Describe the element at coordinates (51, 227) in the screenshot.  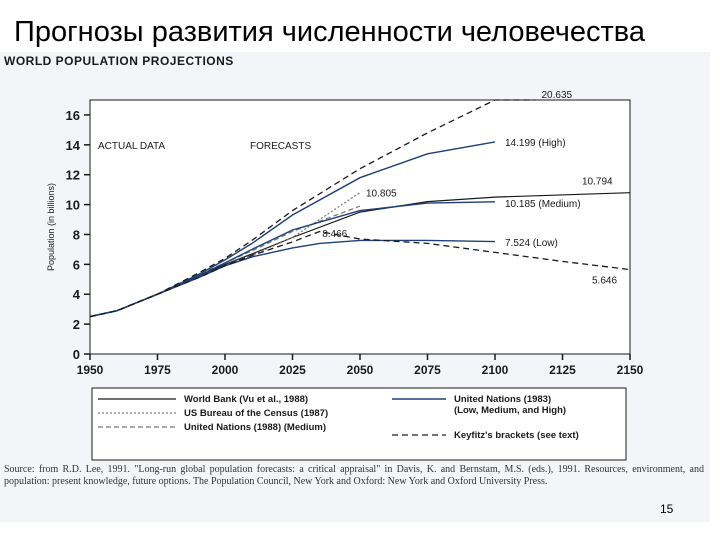
I see `y-axis-label: Population (in billions)` at that location.